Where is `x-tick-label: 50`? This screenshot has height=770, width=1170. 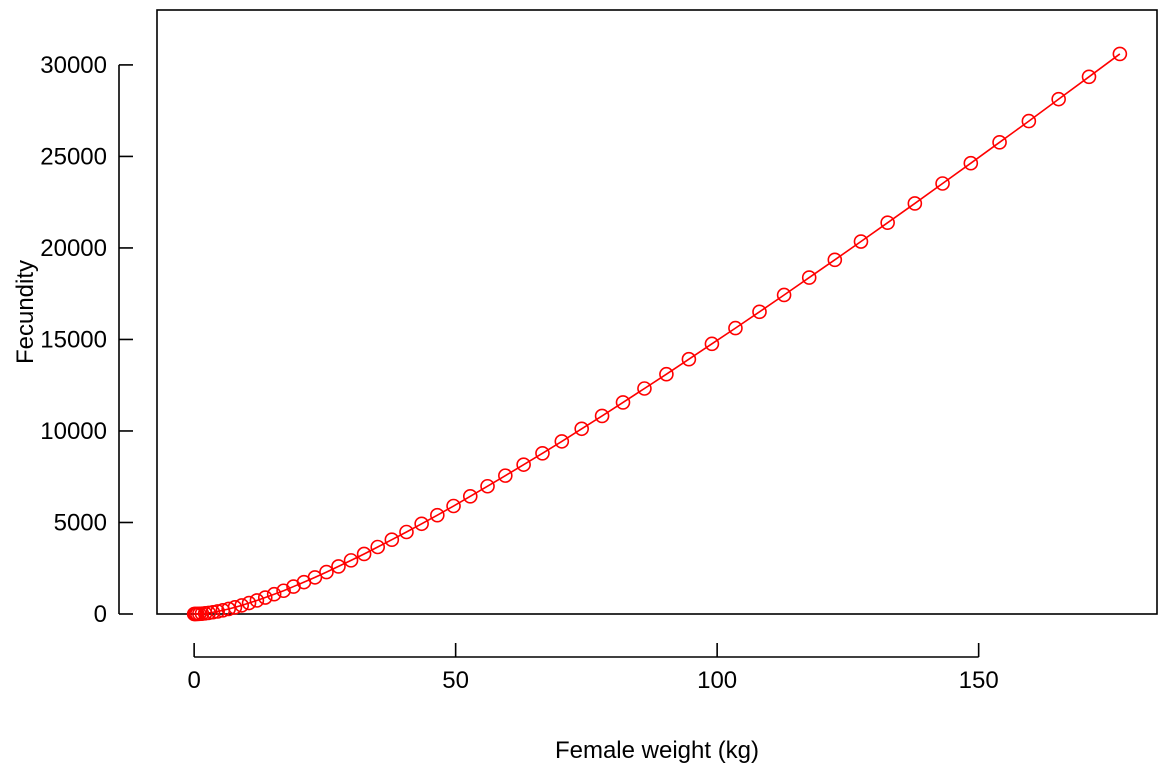 x-tick-label: 50 is located at coordinates (455, 680).